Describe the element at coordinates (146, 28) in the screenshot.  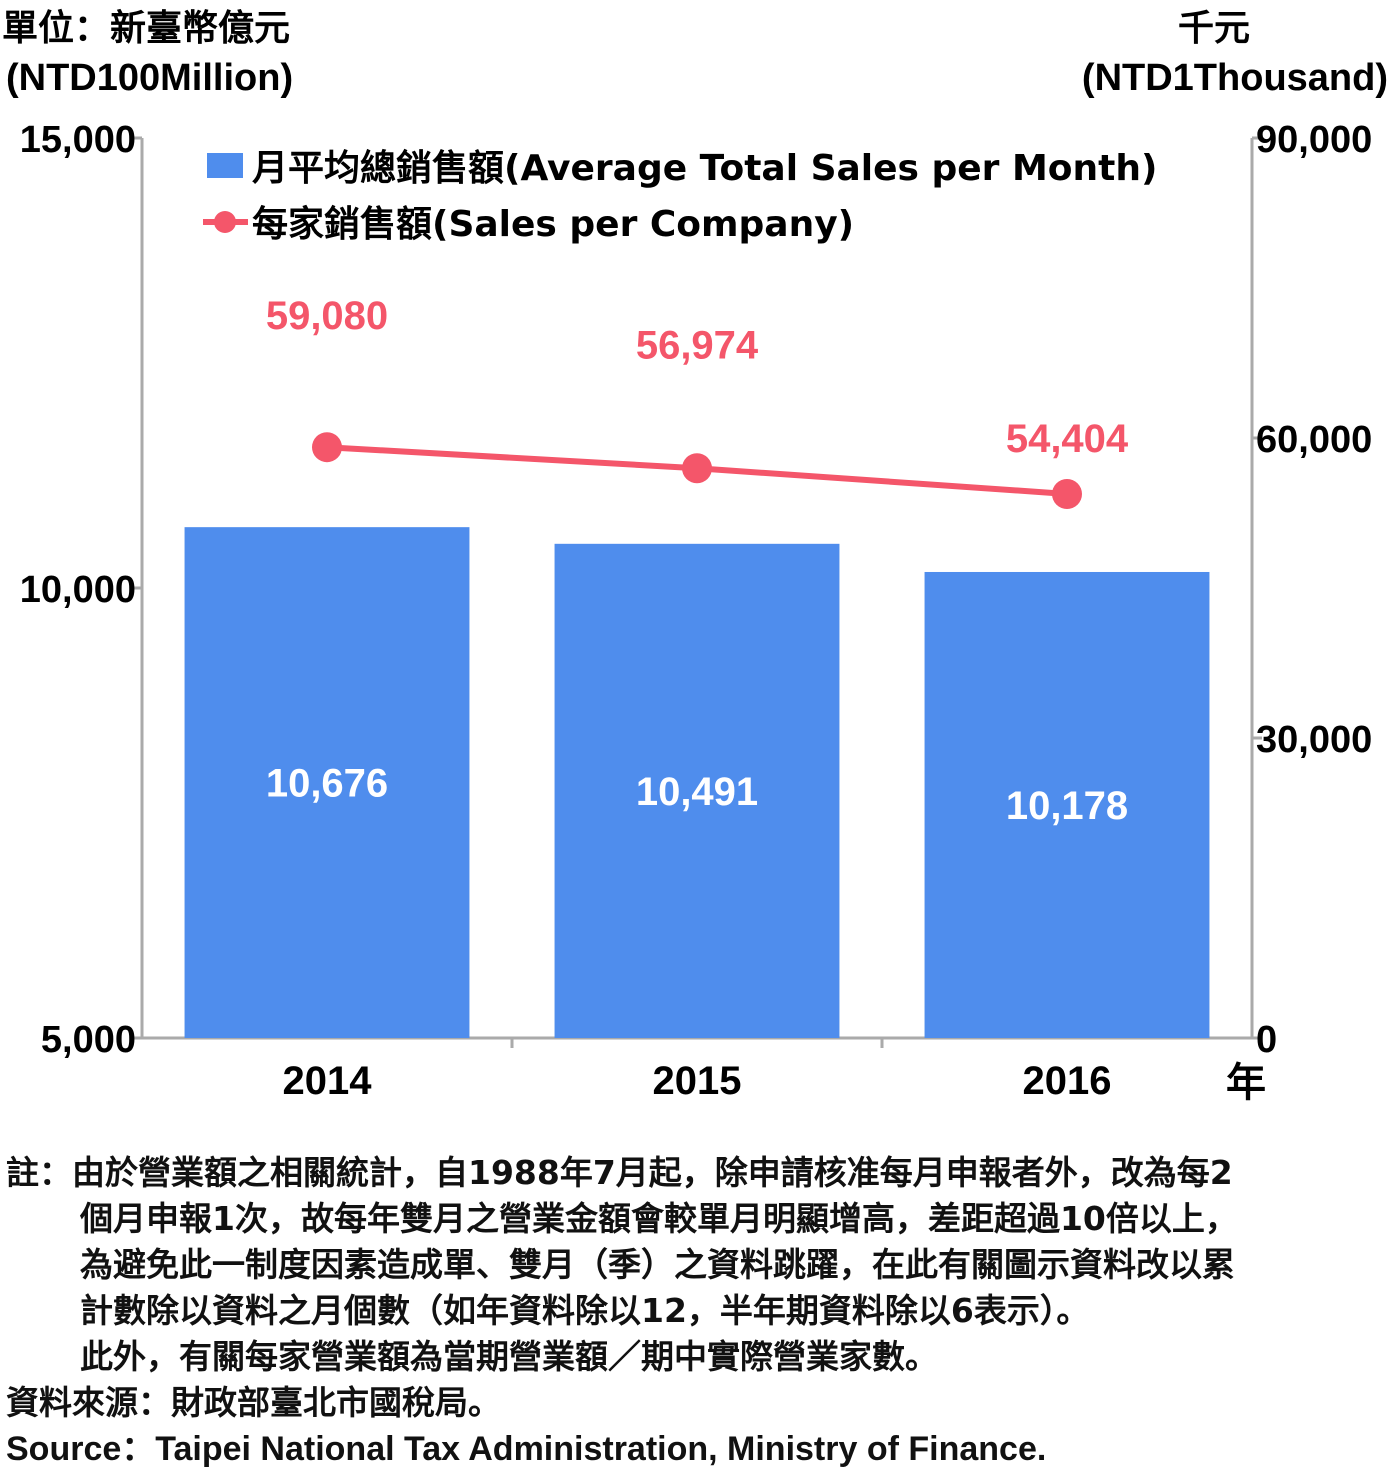
I see `left-axis-unit-zh: 單位：新臺幣億元` at that location.